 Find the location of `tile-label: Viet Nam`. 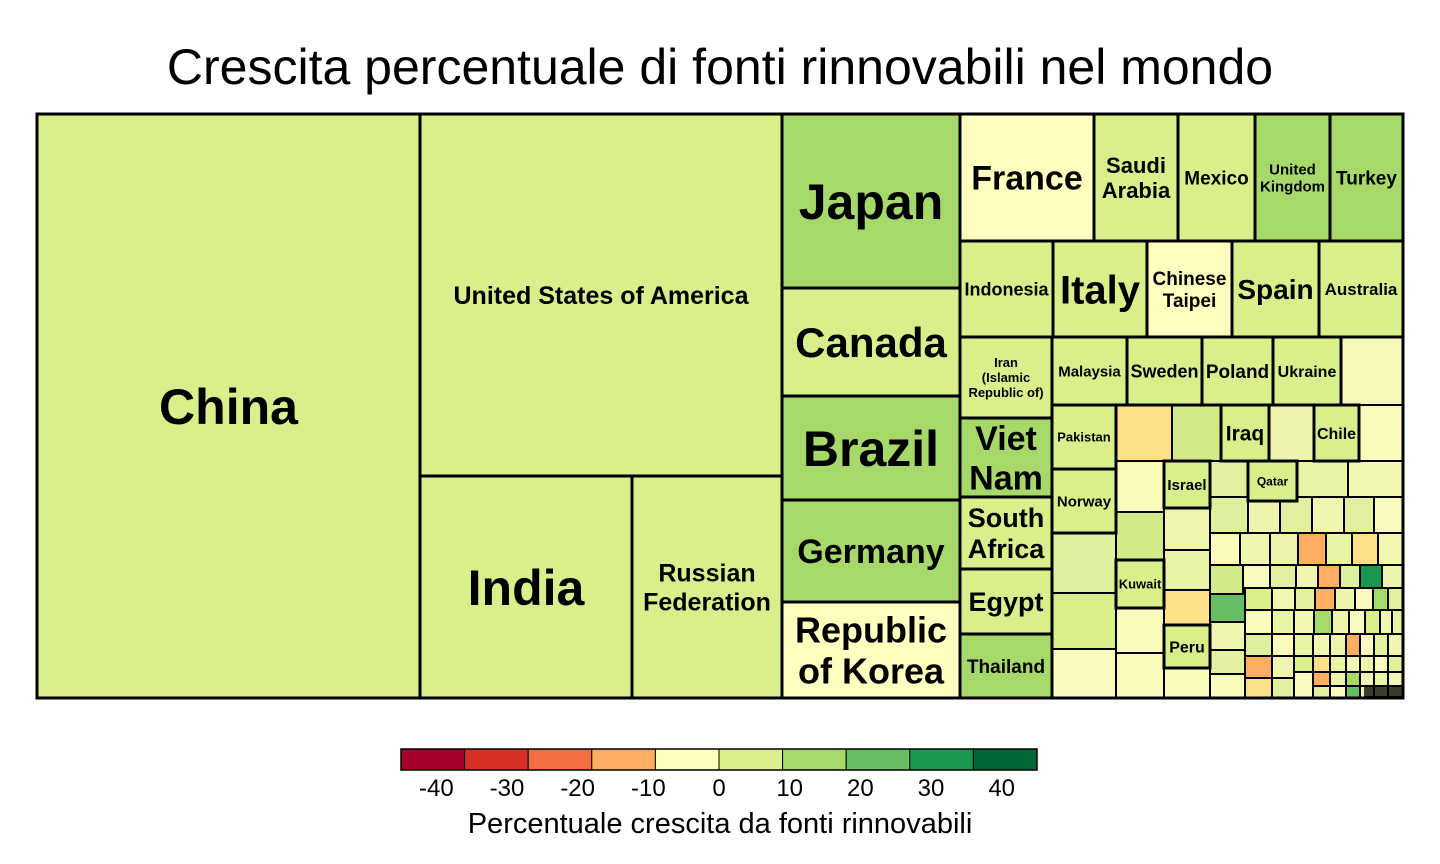

tile-label: Viet Nam is located at coordinates (1006, 458).